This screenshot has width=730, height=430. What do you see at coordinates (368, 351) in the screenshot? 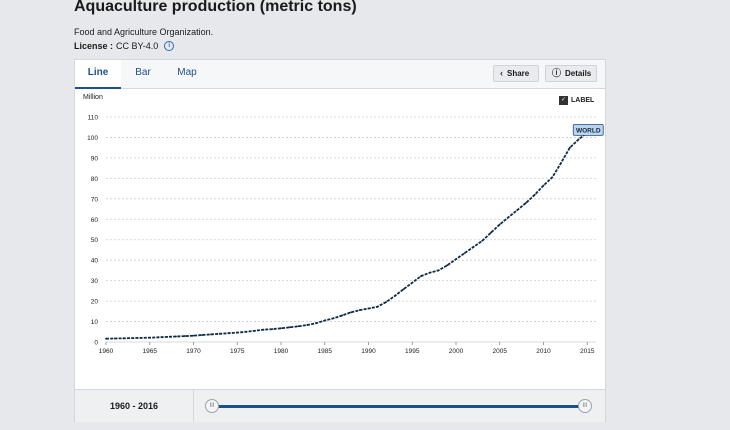
I see `x-tick-label: 1990` at bounding box center [368, 351].